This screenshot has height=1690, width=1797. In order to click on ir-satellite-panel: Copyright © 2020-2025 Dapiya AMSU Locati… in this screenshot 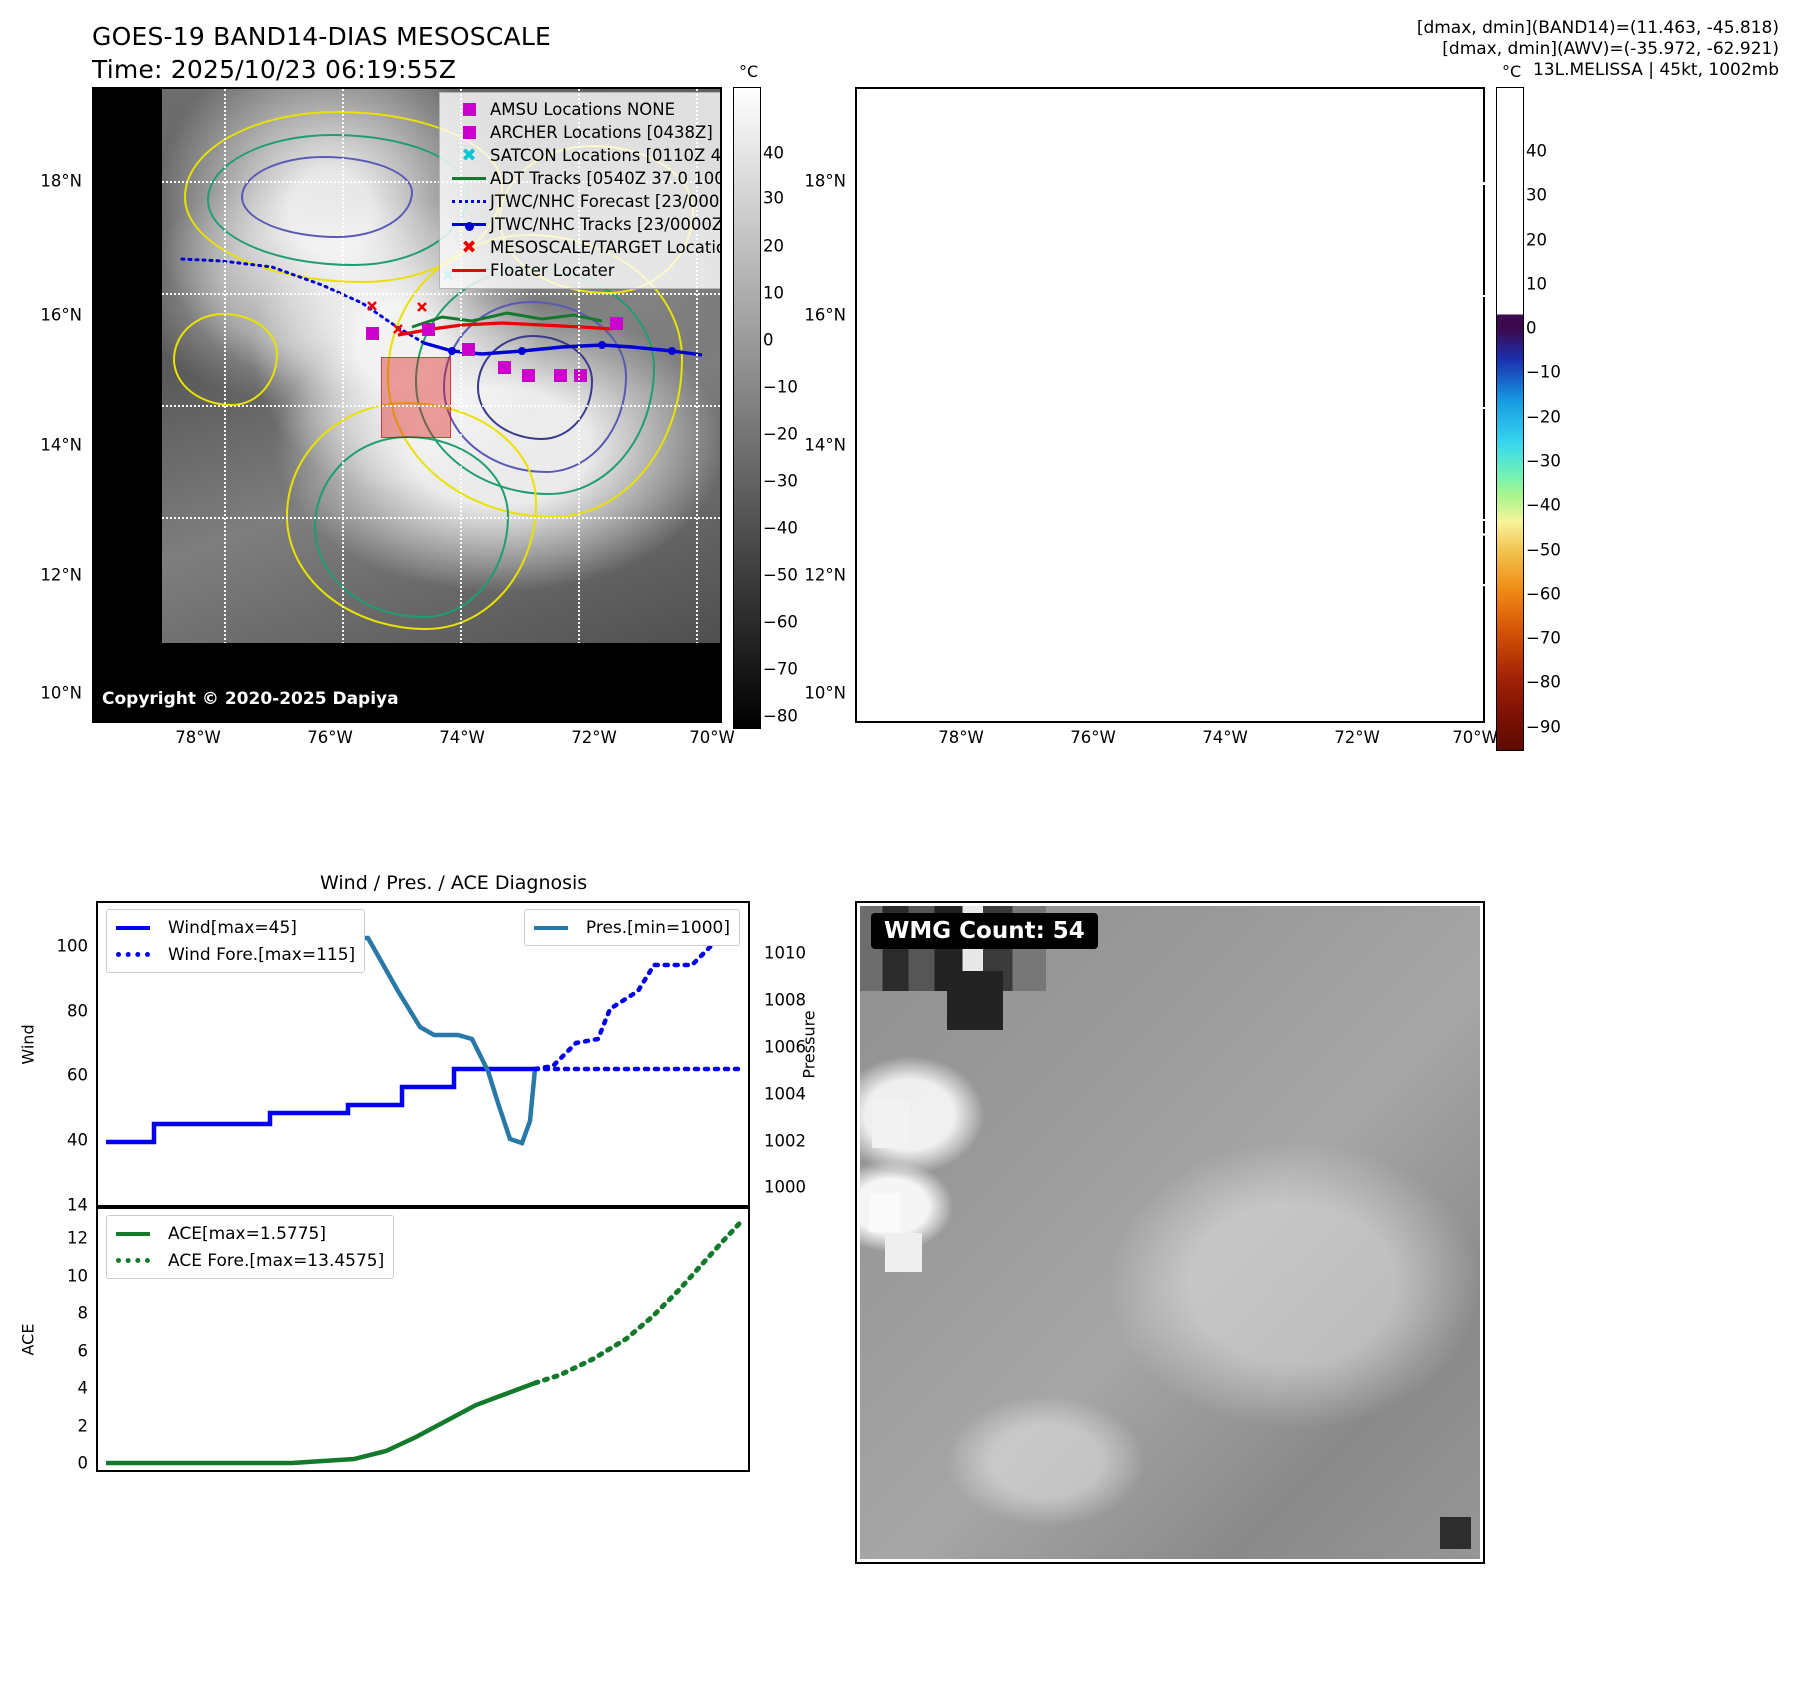, I will do `click(407, 405)`.